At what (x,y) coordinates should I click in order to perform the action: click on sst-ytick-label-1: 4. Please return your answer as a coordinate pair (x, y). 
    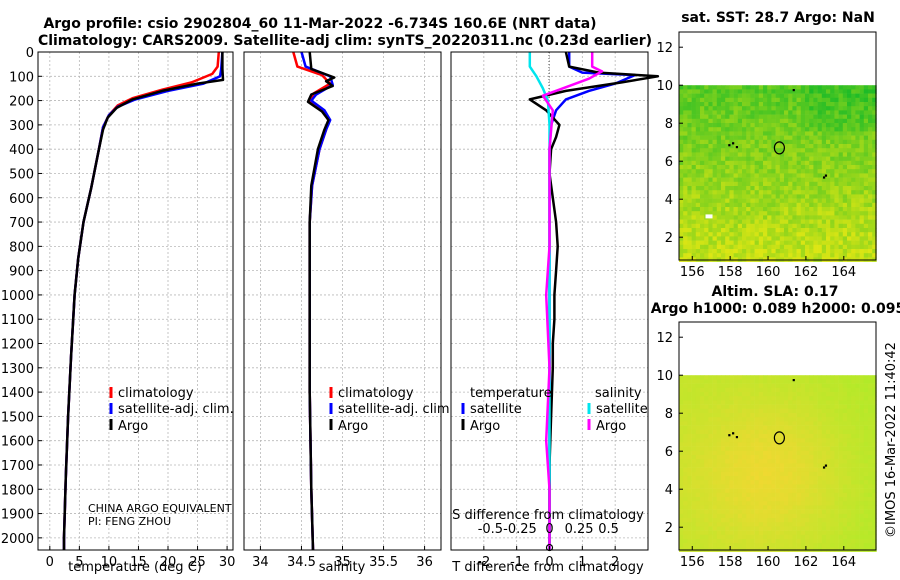
    Looking at the image, I should click on (669, 200).